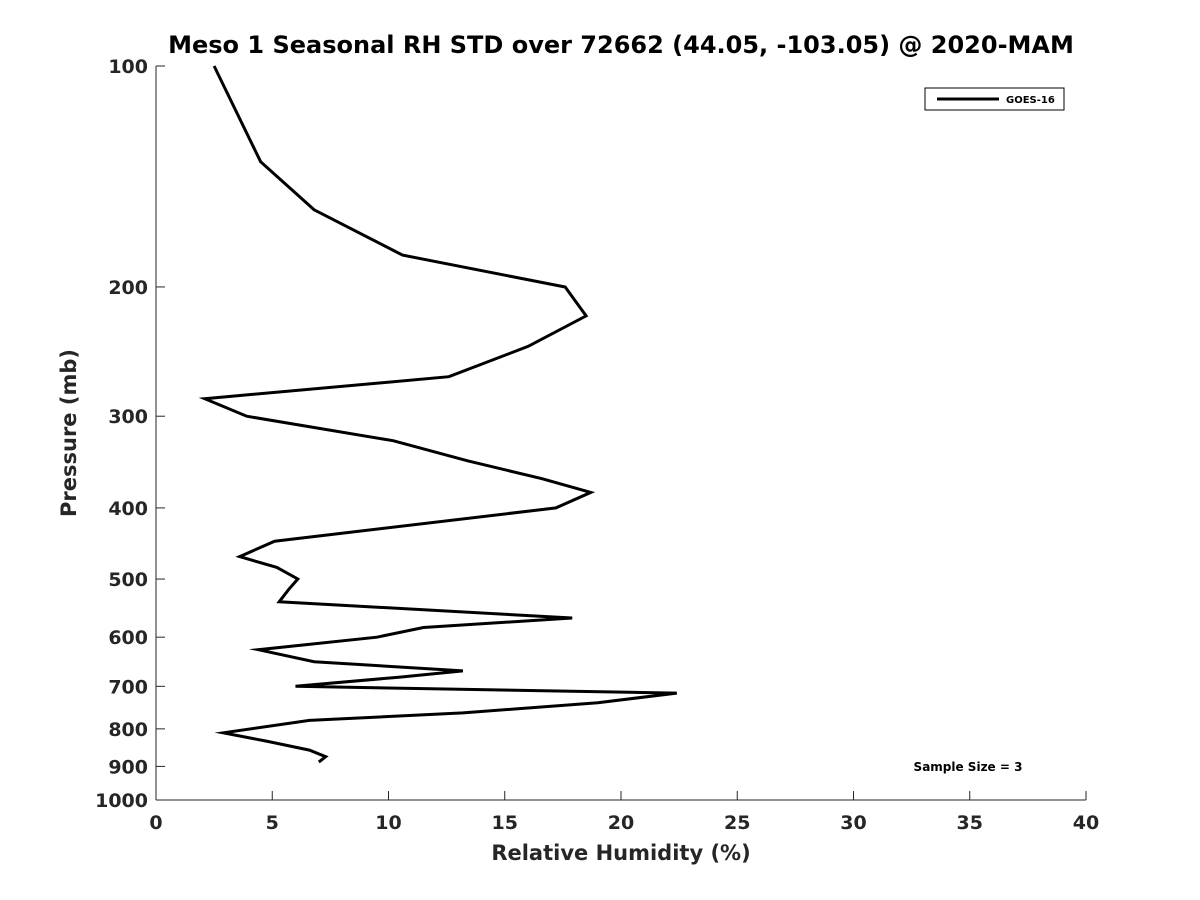  Describe the element at coordinates (128, 67) in the screenshot. I see `y-tick-label: 100` at that location.